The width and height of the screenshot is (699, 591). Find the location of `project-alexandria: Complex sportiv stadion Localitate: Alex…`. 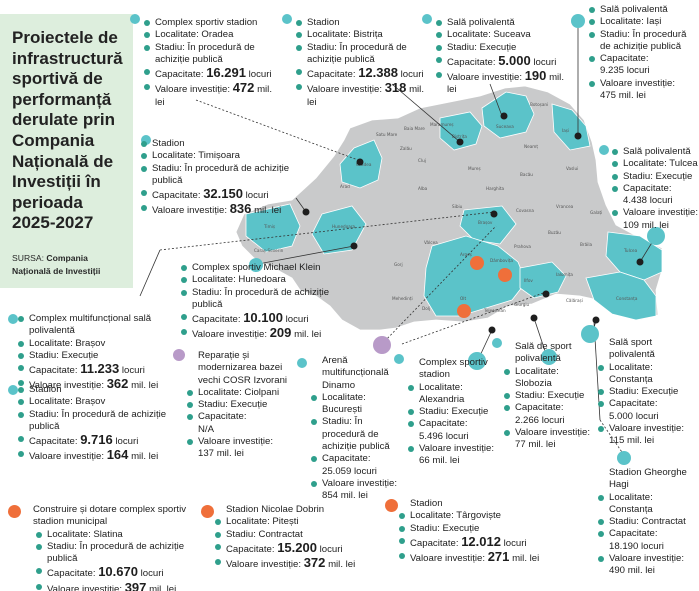

project-alexandria: Complex sportiv stadion Localitate: Alex… is located at coordinates (452, 412).